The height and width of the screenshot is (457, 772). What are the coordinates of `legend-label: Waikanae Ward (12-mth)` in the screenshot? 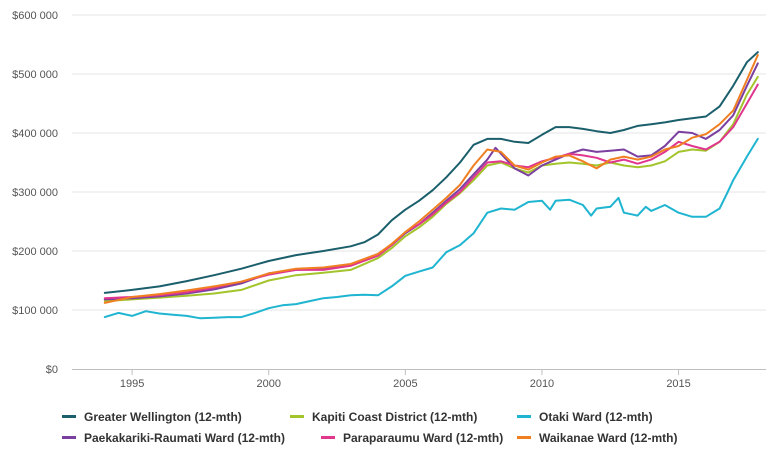 It's located at (608, 437).